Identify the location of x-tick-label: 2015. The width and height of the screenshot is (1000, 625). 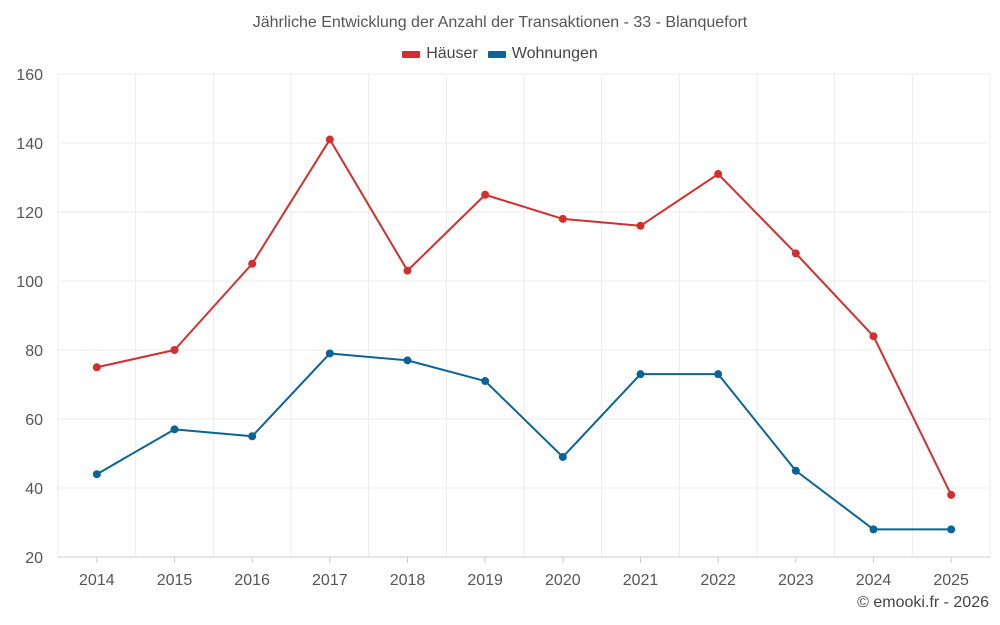
(175, 580).